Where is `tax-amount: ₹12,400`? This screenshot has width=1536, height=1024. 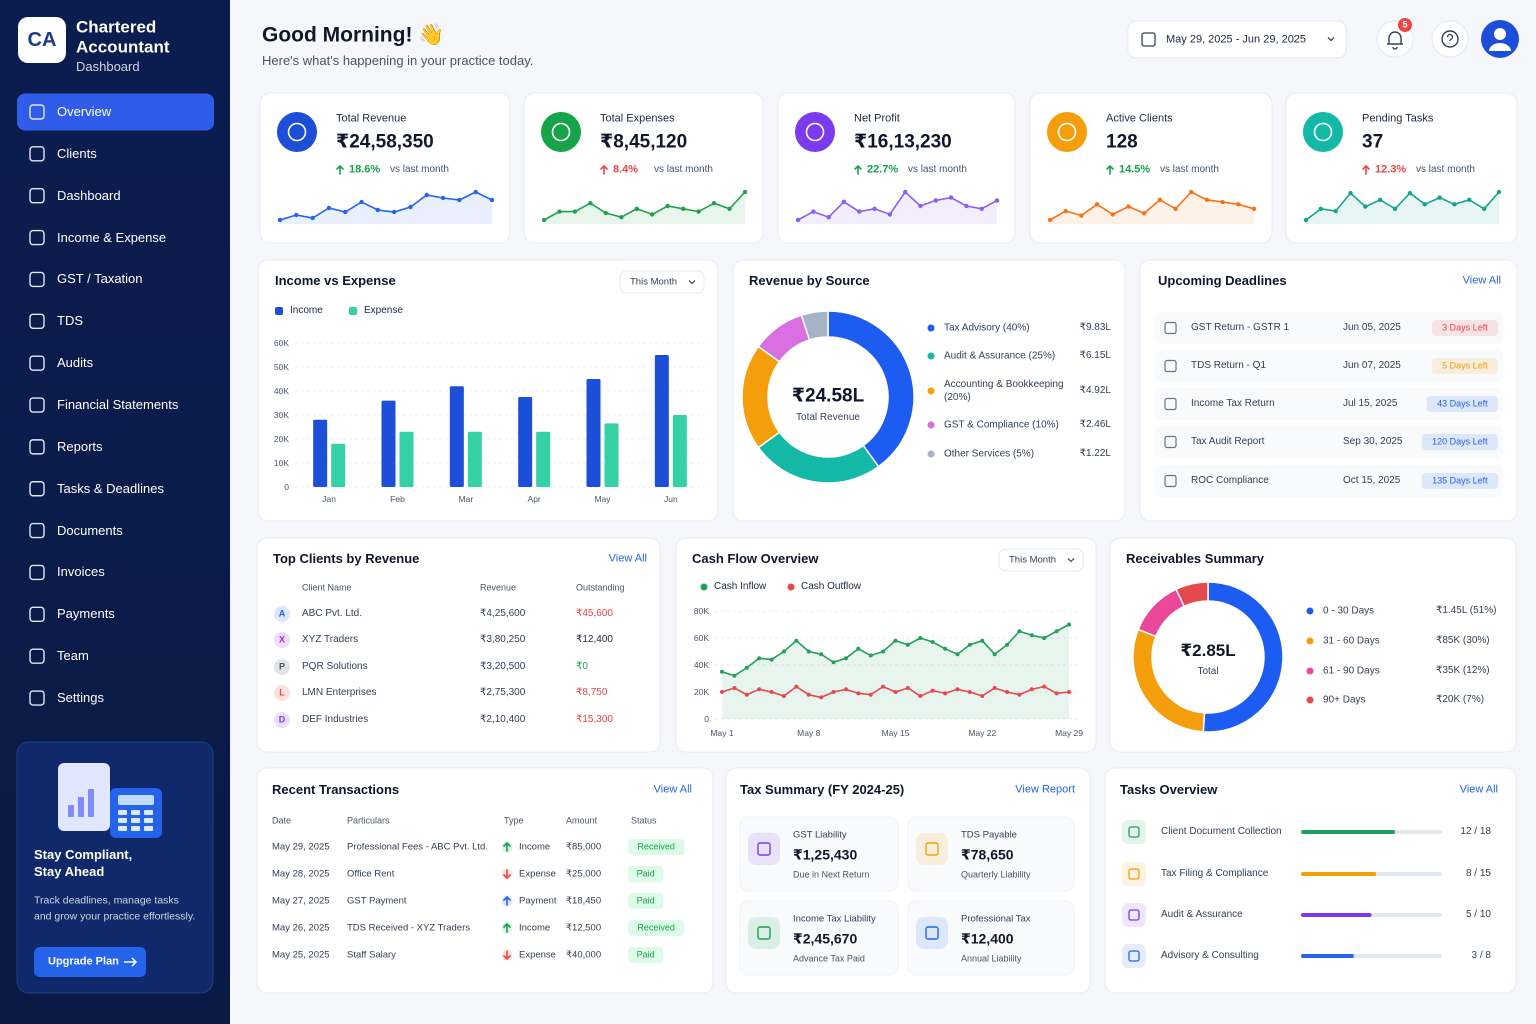
tax-amount: ₹12,400 is located at coordinates (987, 938).